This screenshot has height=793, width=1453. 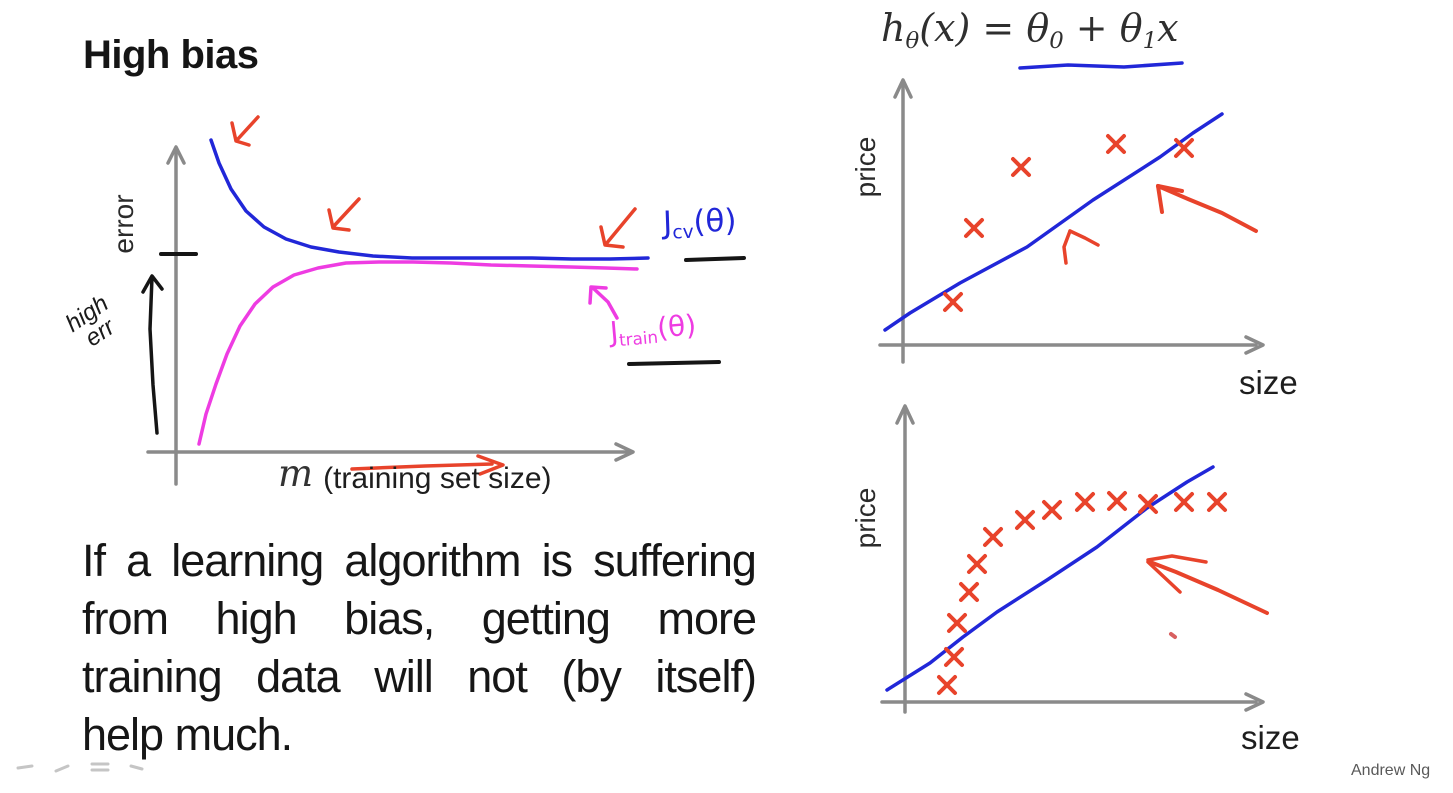 I want to click on formula-arg: (x), so click(x=945, y=28).